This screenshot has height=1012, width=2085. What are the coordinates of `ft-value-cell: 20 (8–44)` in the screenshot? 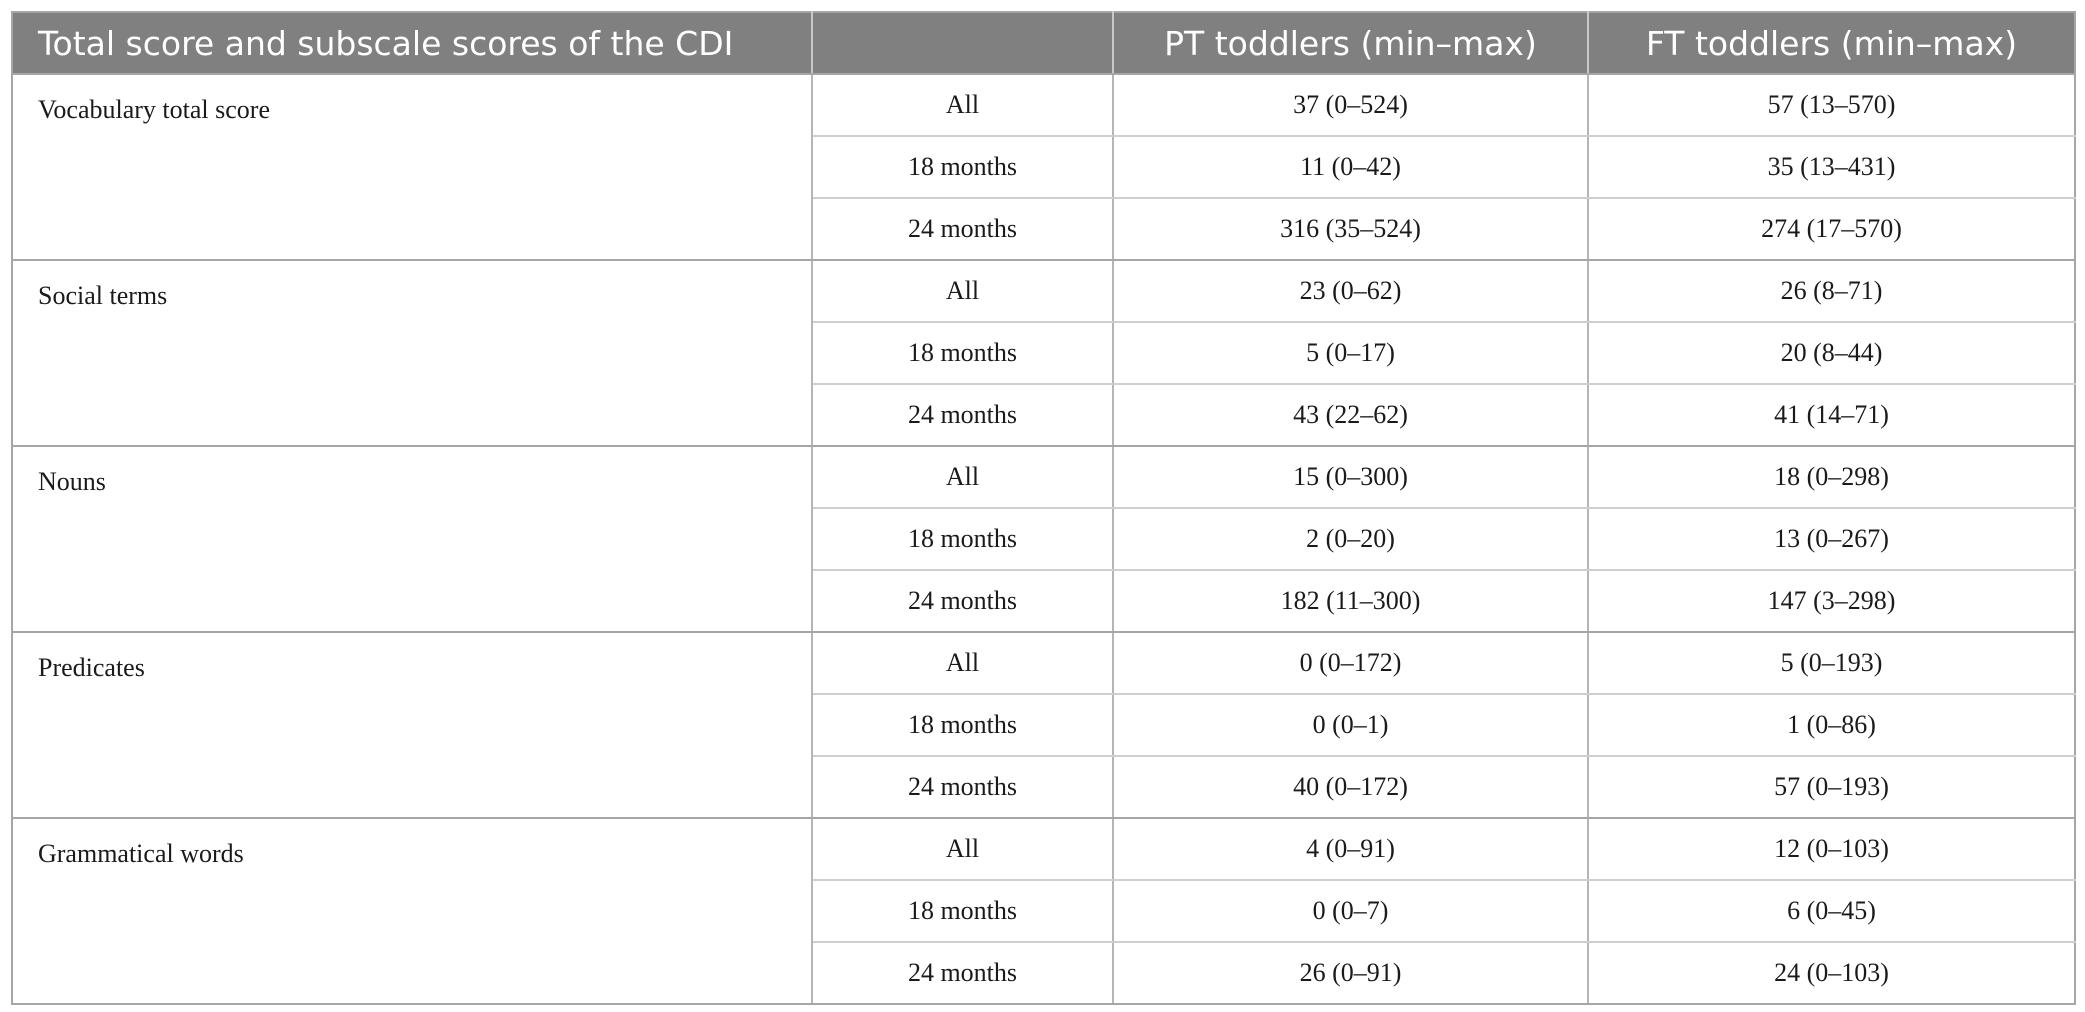 It's located at (1831, 353).